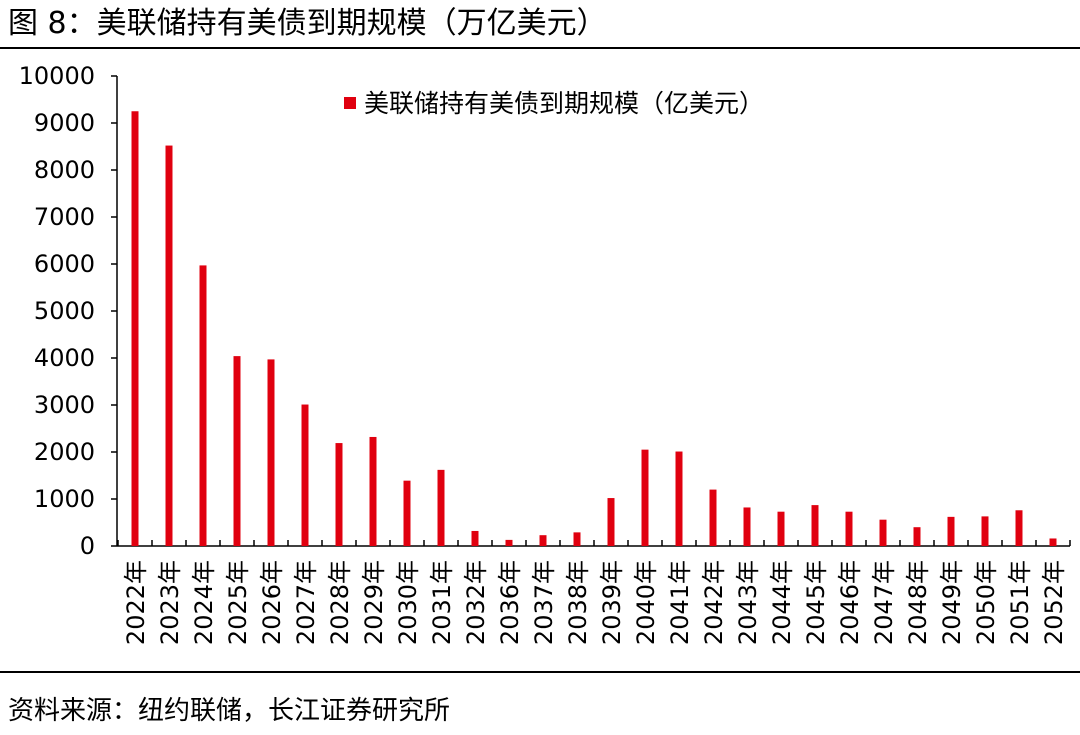 The height and width of the screenshot is (735, 1080). What do you see at coordinates (350, 103) in the screenshot?
I see `legend-swatch` at bounding box center [350, 103].